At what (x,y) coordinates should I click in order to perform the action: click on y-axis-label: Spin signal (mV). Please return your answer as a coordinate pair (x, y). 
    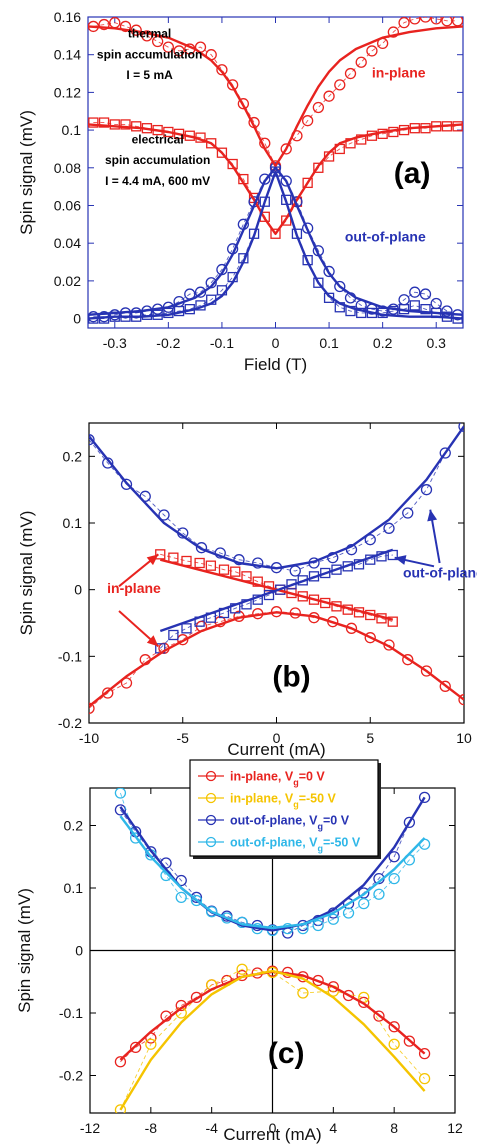
    Looking at the image, I should click on (26, 573).